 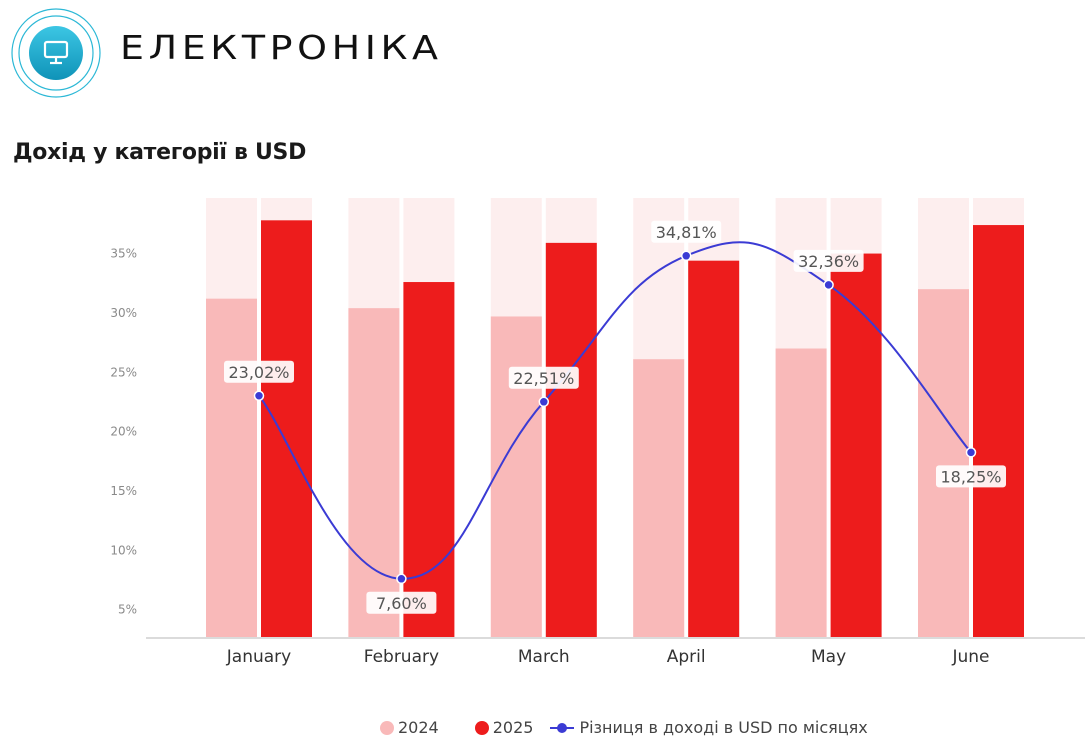 I want to click on svg-text: 7,60%, so click(x=401, y=603).